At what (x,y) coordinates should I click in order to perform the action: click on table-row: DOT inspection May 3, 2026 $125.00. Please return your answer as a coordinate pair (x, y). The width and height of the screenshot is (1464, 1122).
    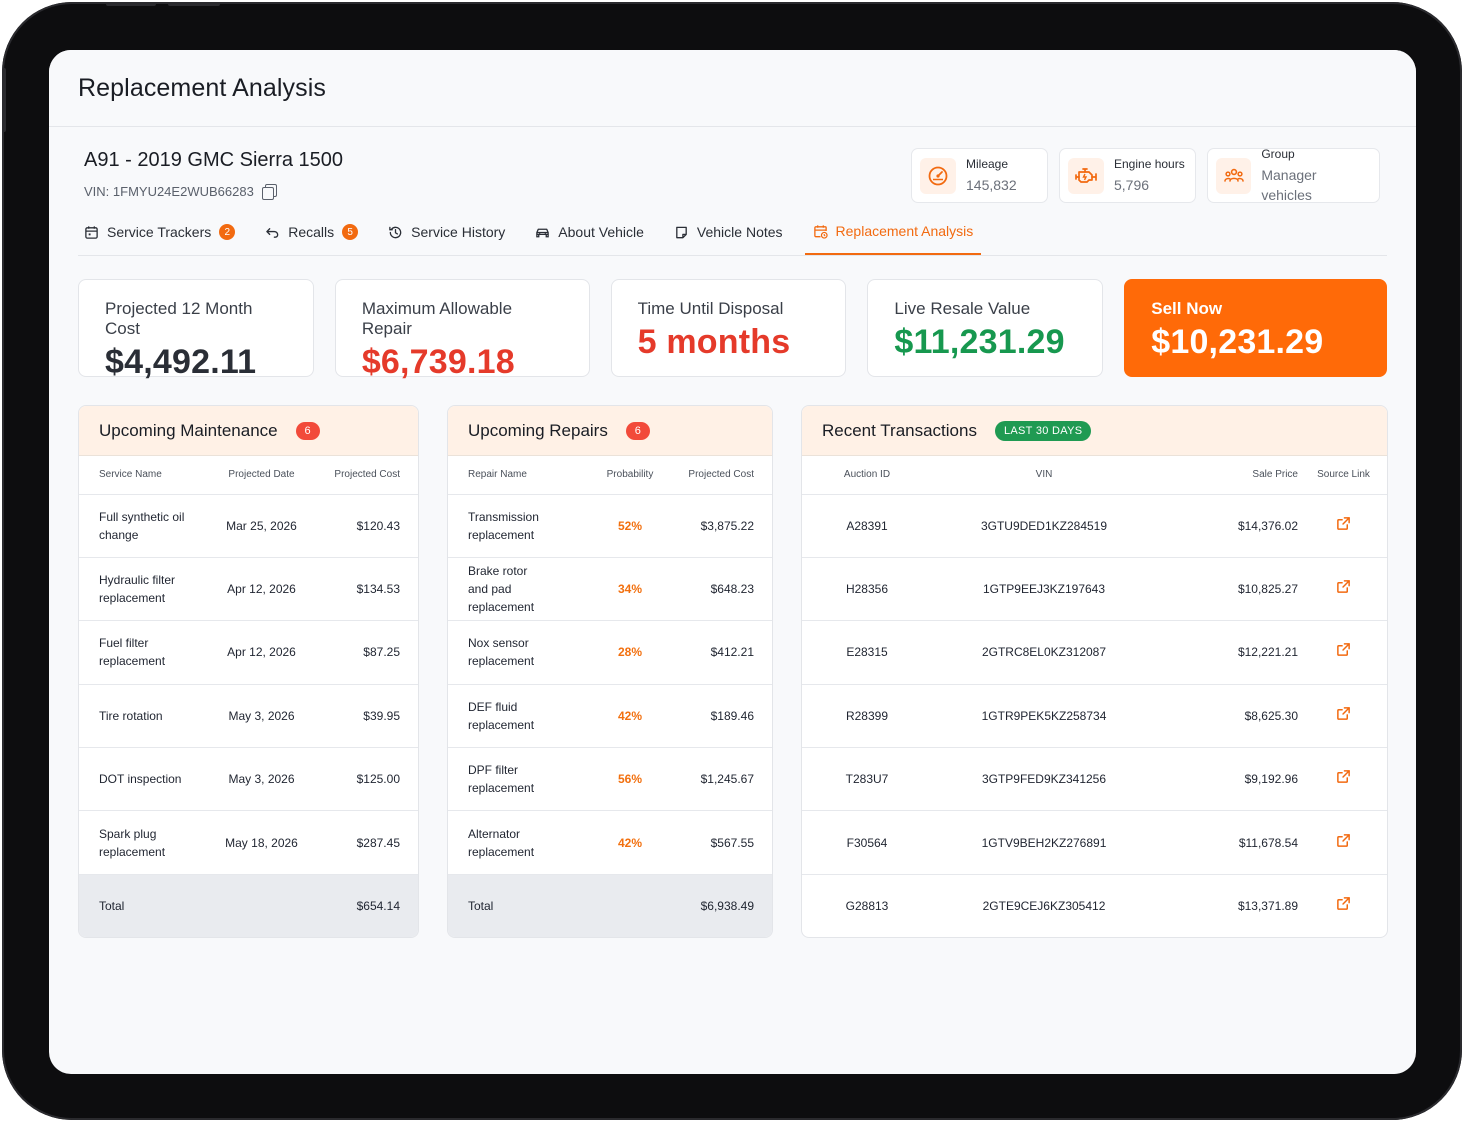
    Looking at the image, I should click on (248, 779).